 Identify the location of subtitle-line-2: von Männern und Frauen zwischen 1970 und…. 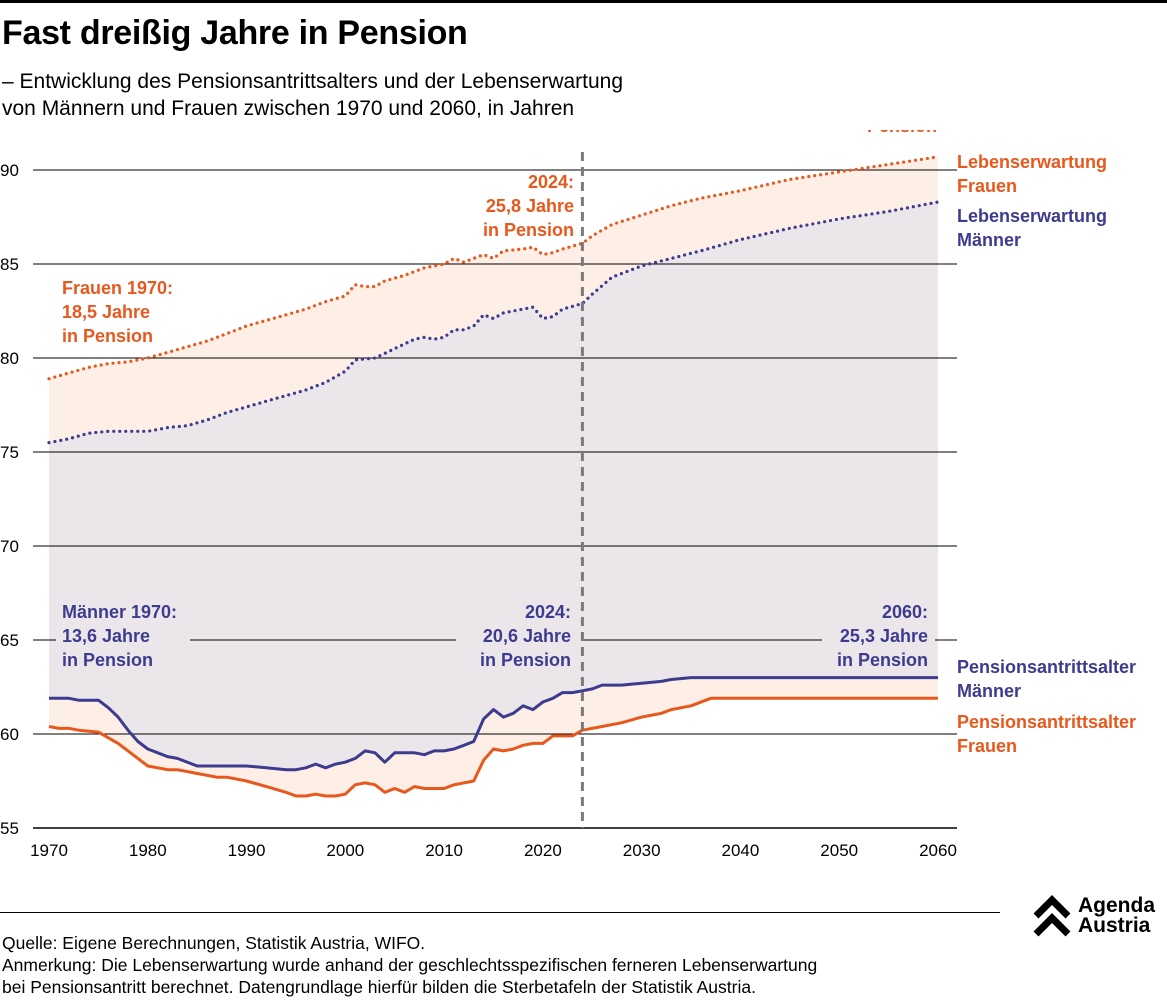
(288, 108).